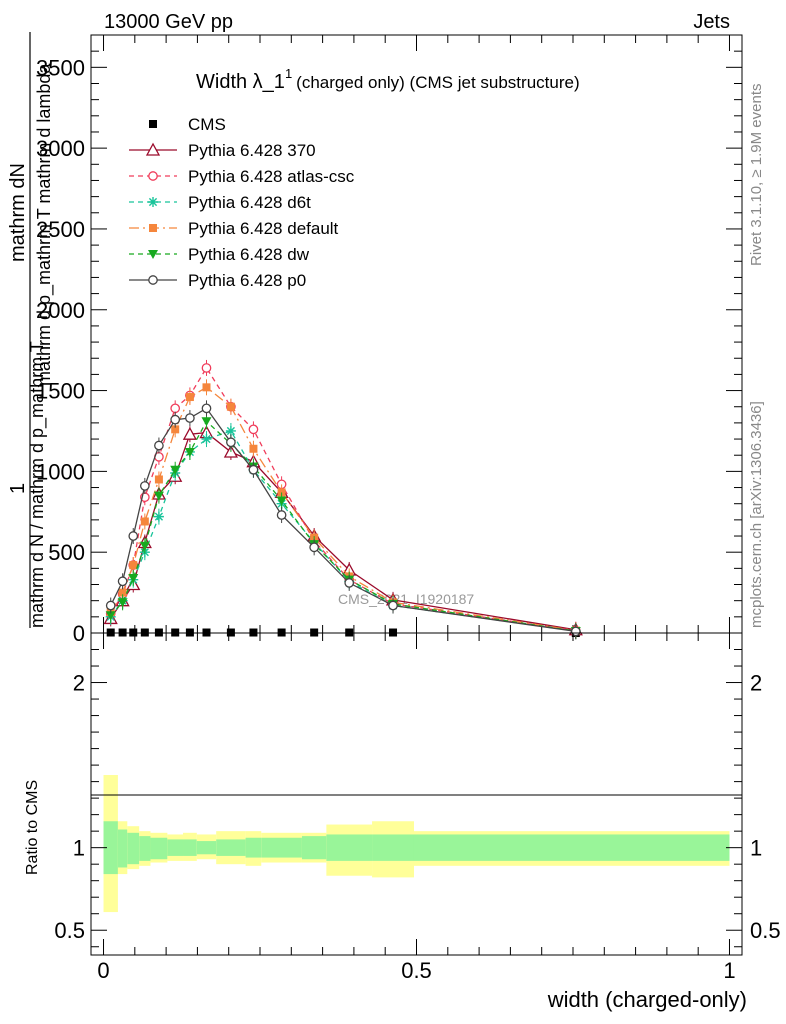 The height and width of the screenshot is (1024, 786). I want to click on x-tick-label: 0.5, so click(416, 970).